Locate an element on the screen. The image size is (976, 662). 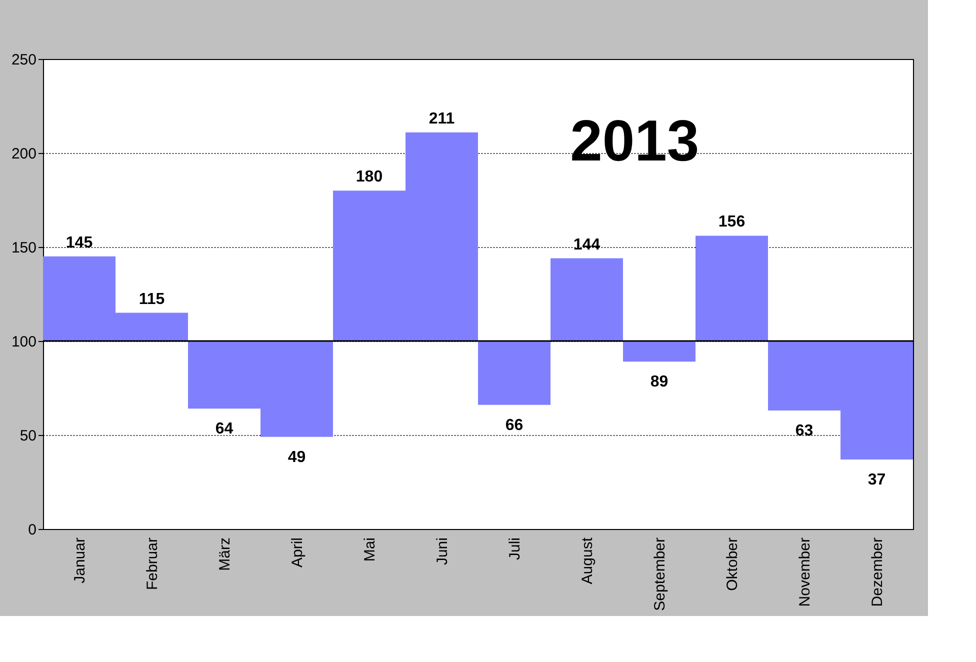
x-tick-label: Juli is located at coordinates (515, 549).